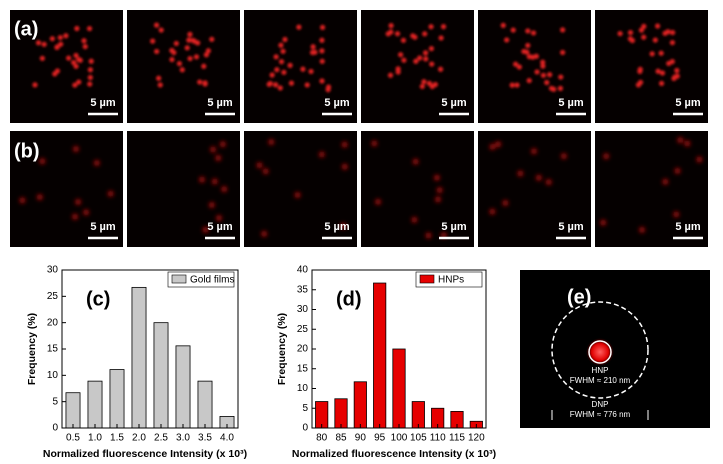 Image resolution: width=723 pixels, height=464 pixels. I want to click on x-tick-label: 105, so click(418, 438).